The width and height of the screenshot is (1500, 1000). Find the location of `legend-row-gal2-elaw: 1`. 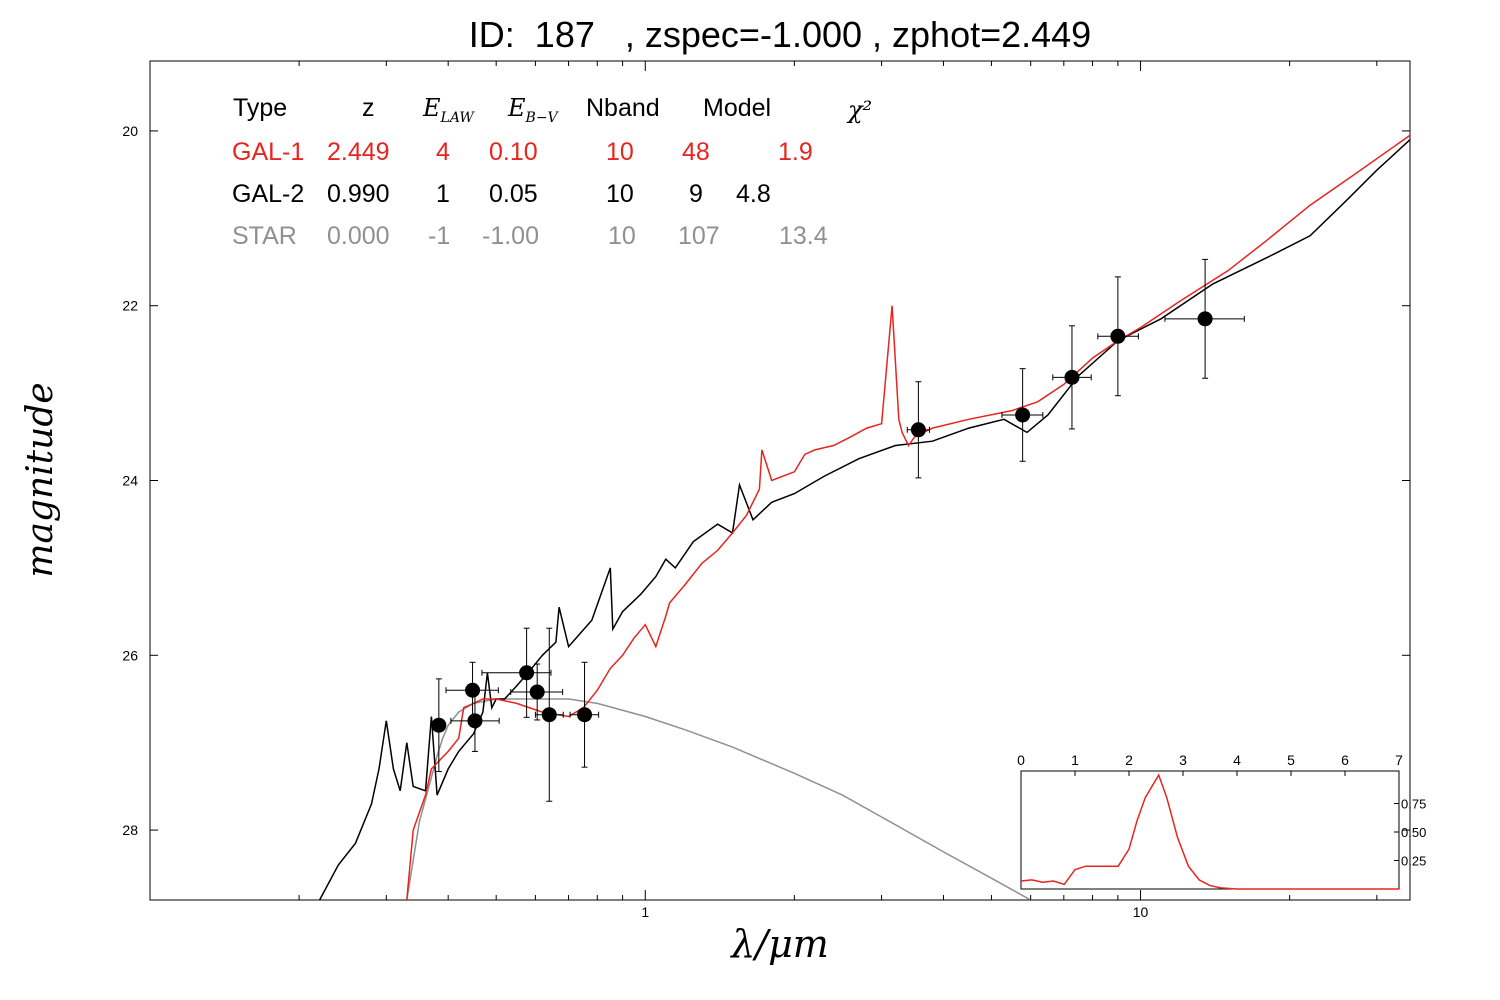

legend-row-gal2-elaw: 1 is located at coordinates (443, 194).